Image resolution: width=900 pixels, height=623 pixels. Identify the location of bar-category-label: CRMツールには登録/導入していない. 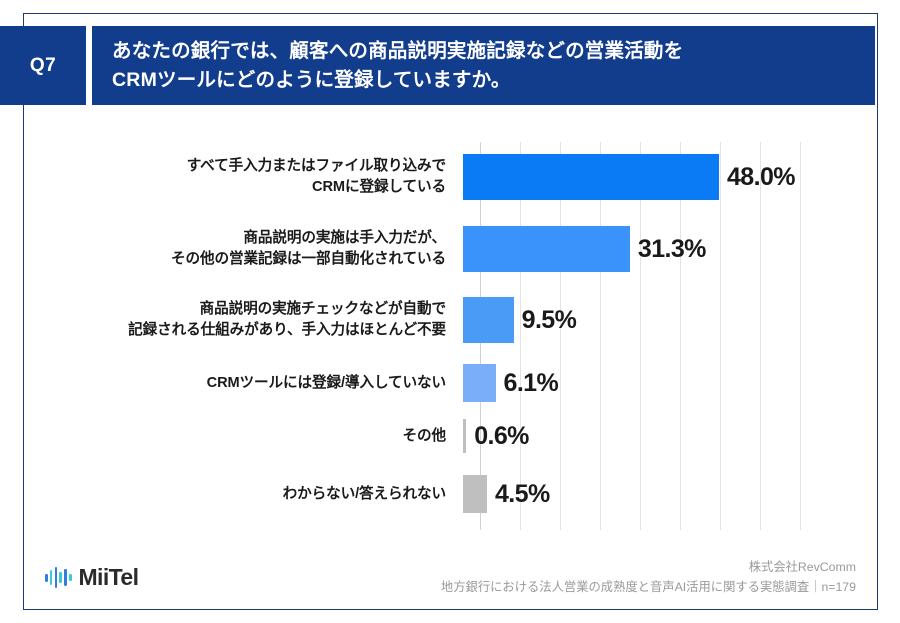
(243, 383).